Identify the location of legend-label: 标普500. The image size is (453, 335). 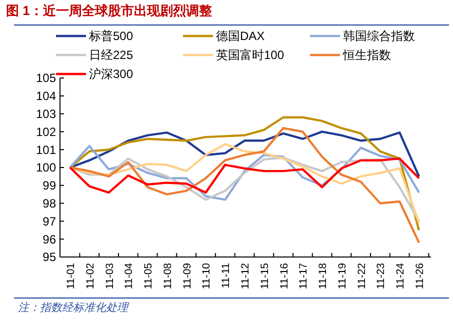
(111, 36).